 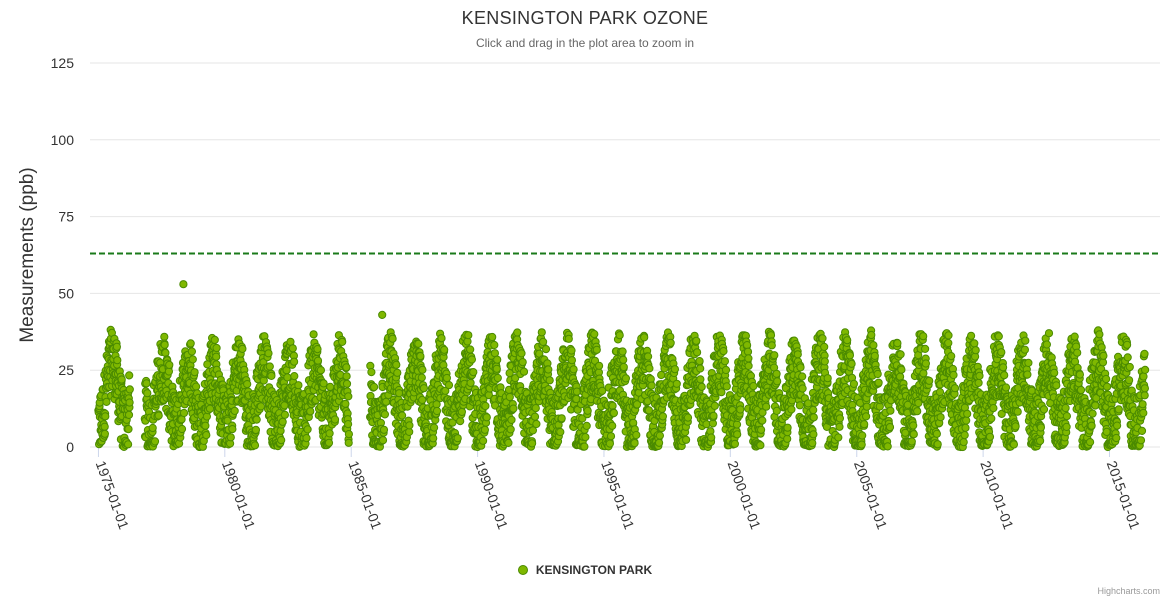 I want to click on legend-item-kensington-park: KENSINGTON PARK, so click(x=585, y=570).